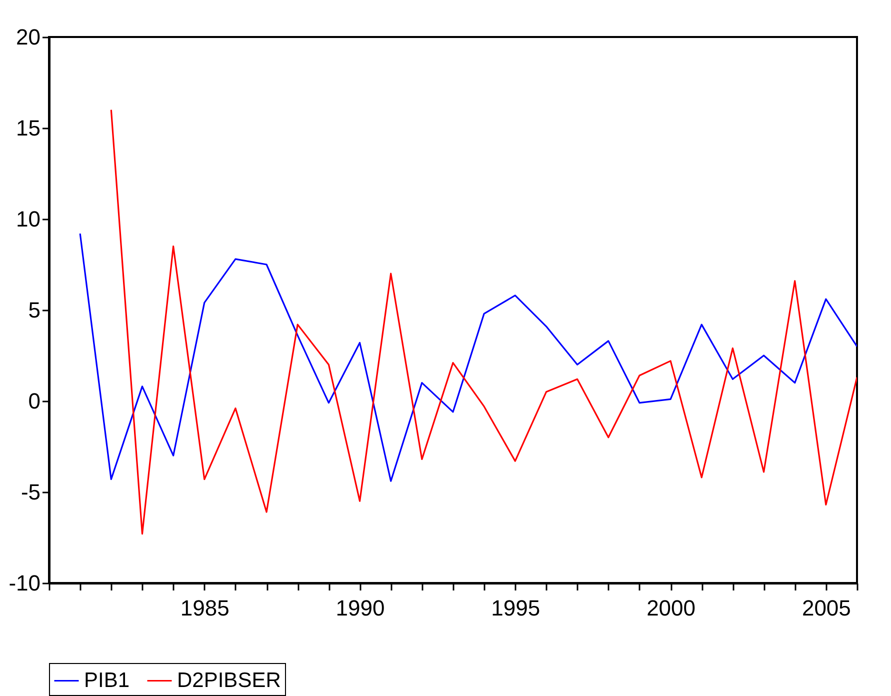 The height and width of the screenshot is (696, 891). I want to click on x-tick-label: 2000, so click(671, 608).